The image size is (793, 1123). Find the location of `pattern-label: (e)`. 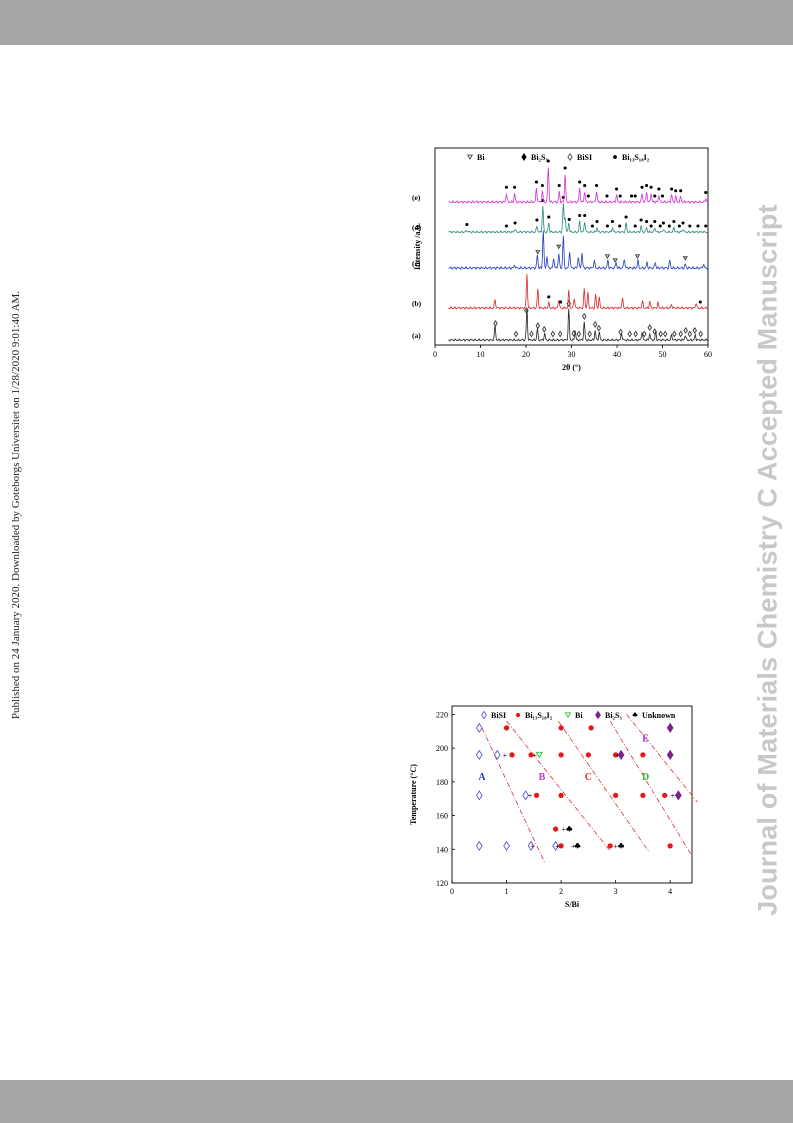

pattern-label: (e) is located at coordinates (416, 197).